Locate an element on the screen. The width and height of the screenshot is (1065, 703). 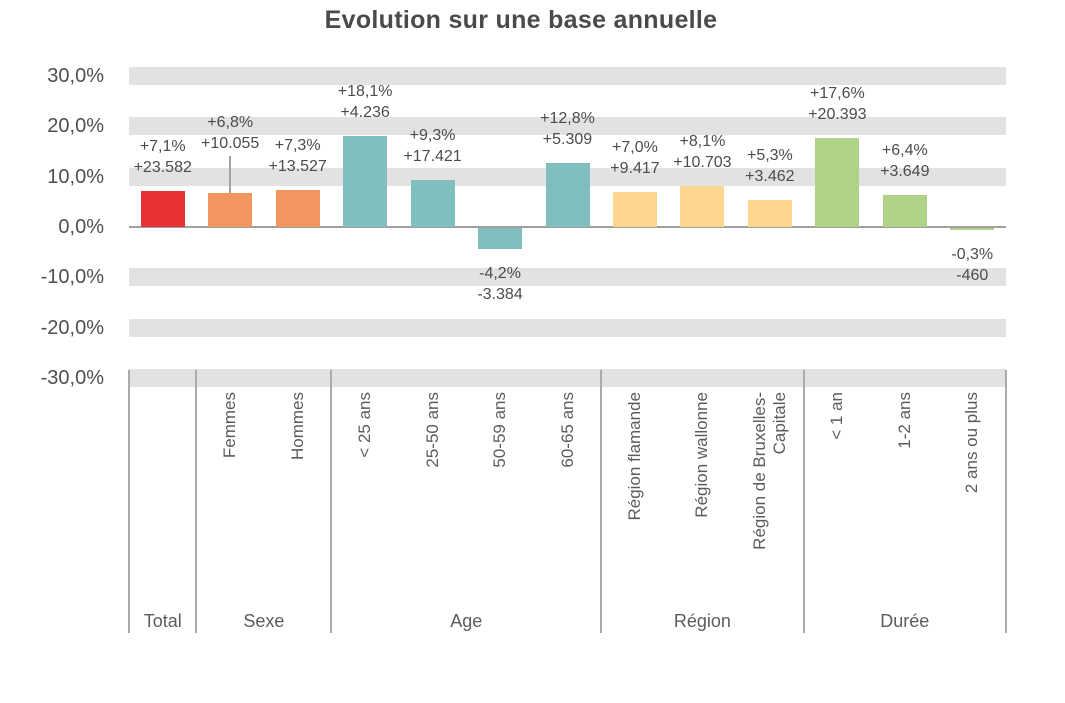
bar-pct-value: -4,2% is located at coordinates (500, 274).